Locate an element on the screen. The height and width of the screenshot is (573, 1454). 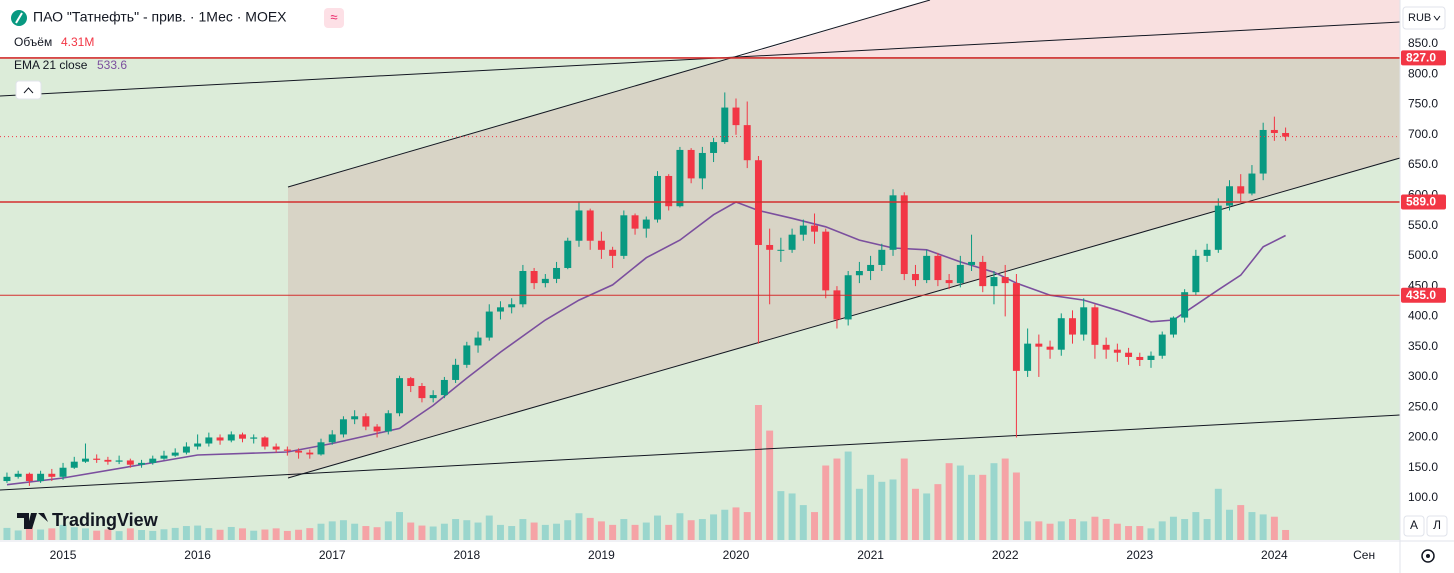
log-scale-button is located at coordinates (1437, 526).